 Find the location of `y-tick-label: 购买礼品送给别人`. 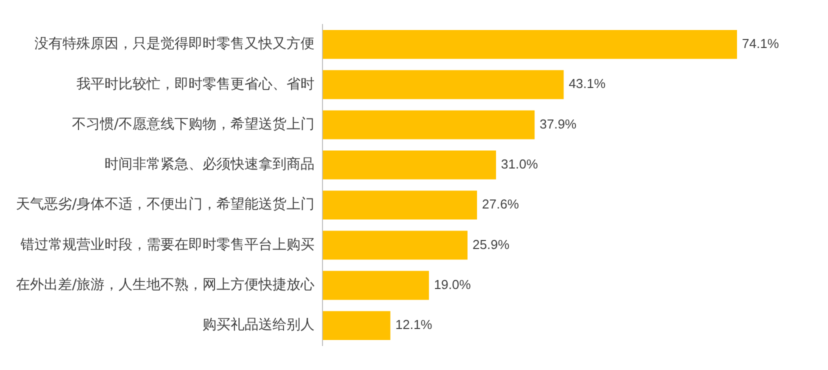

y-tick-label: 购买礼品送给别人 is located at coordinates (258, 325).